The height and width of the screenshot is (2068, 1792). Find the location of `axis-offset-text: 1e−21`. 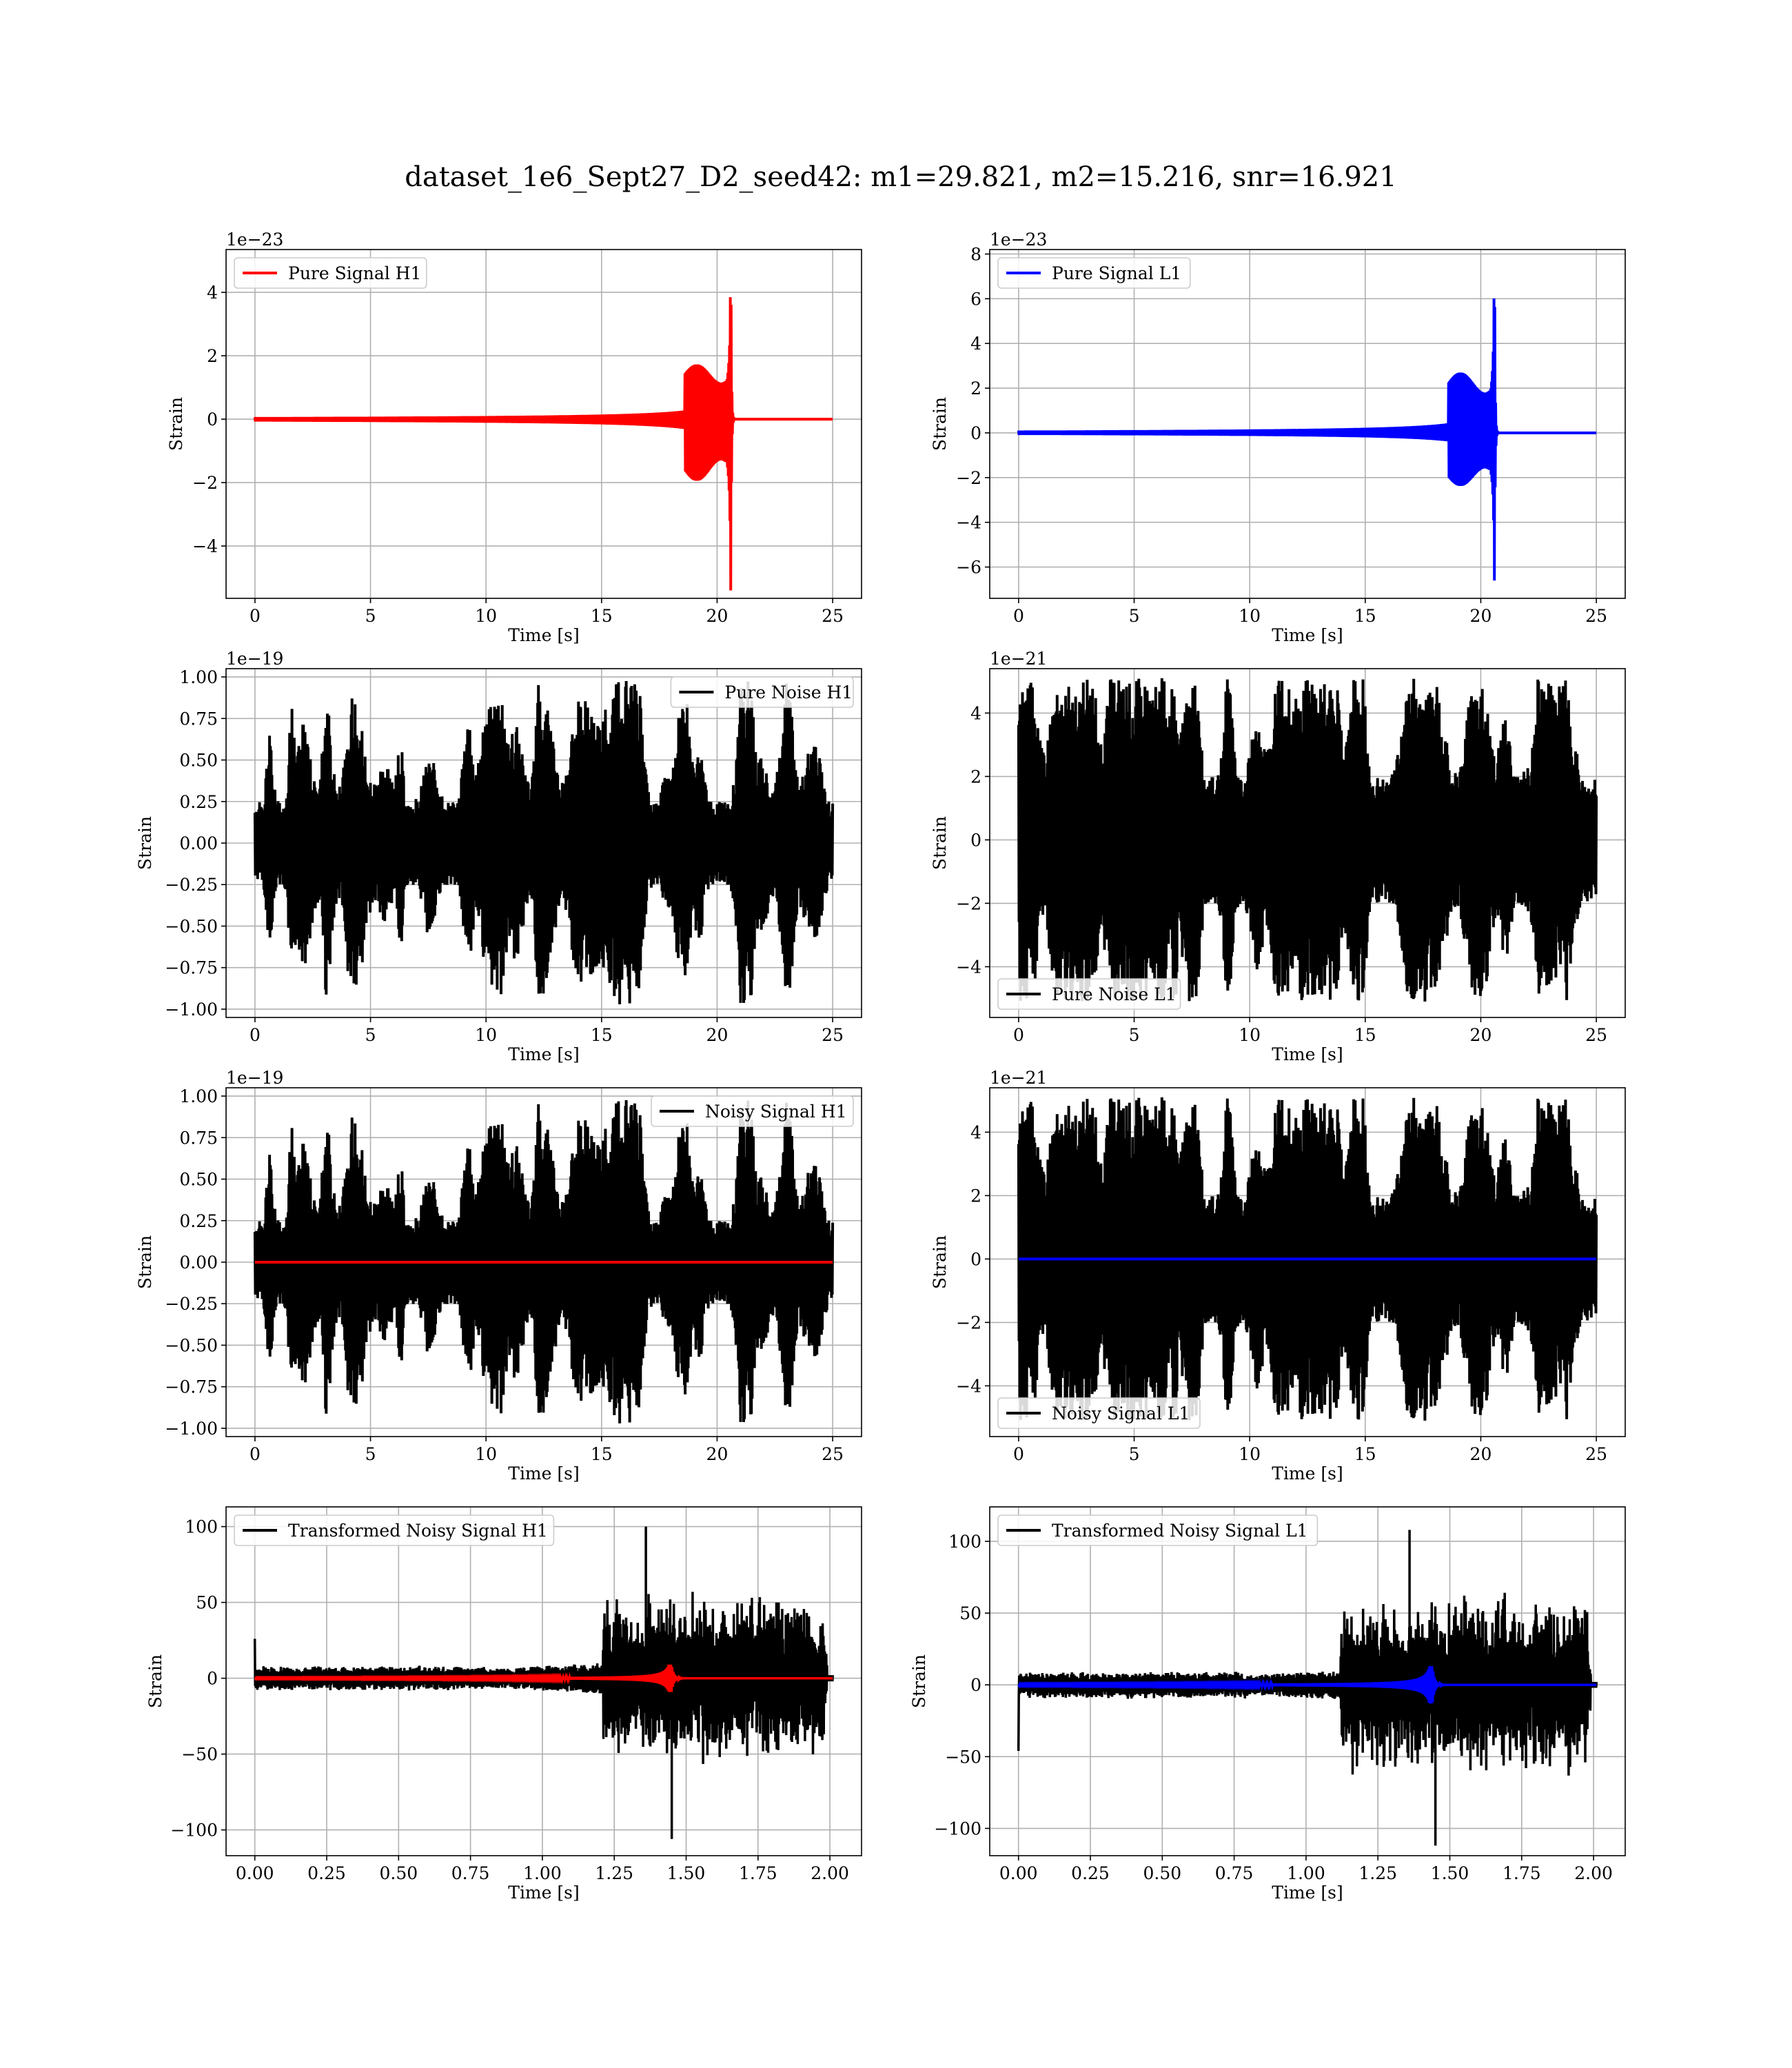

axis-offset-text: 1e−21 is located at coordinates (1018, 659).